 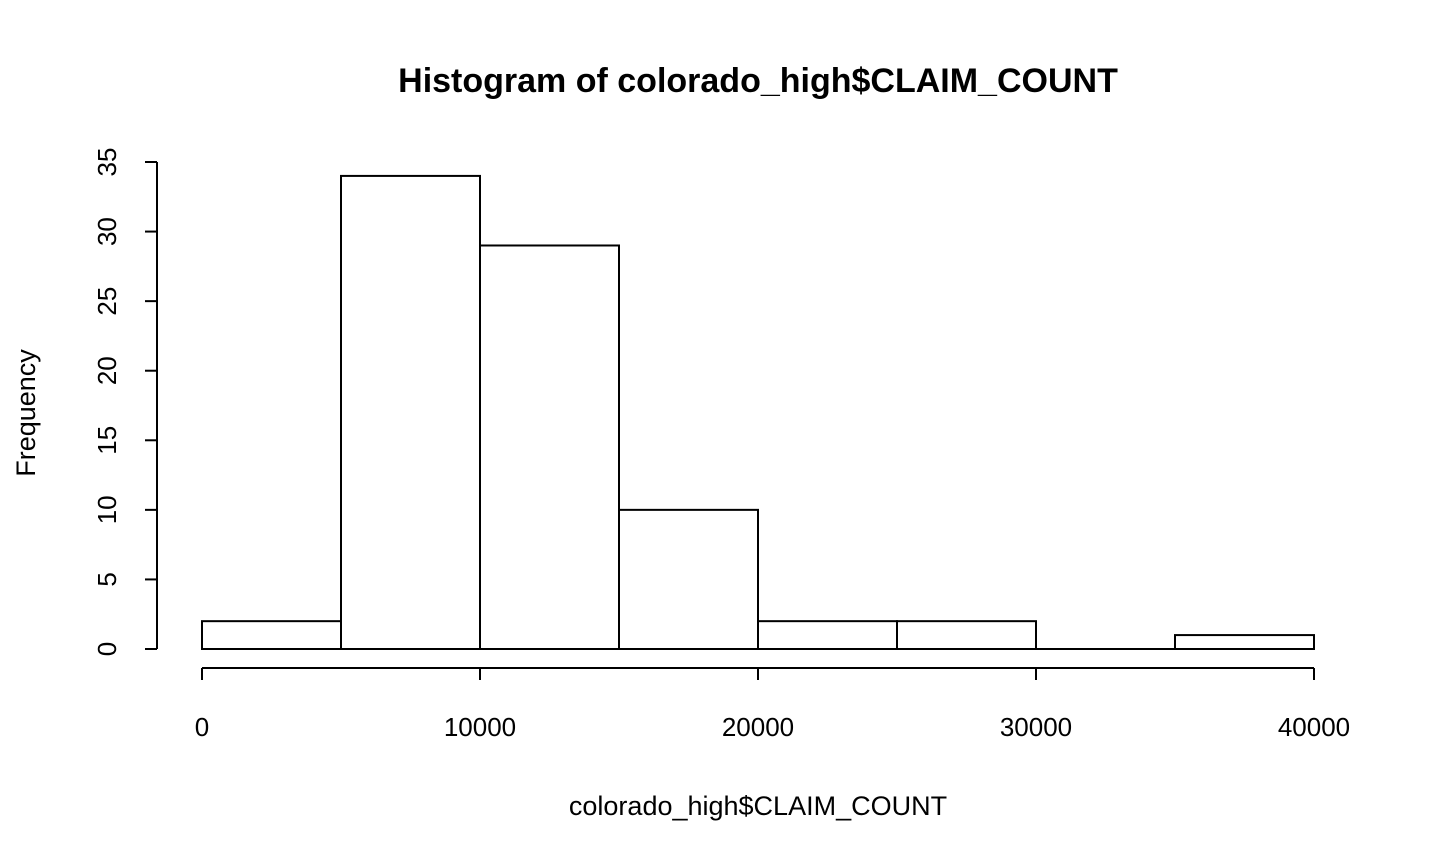 I want to click on y-axis: 0 5 10 15 20 25 30 35, so click(x=125, y=402).